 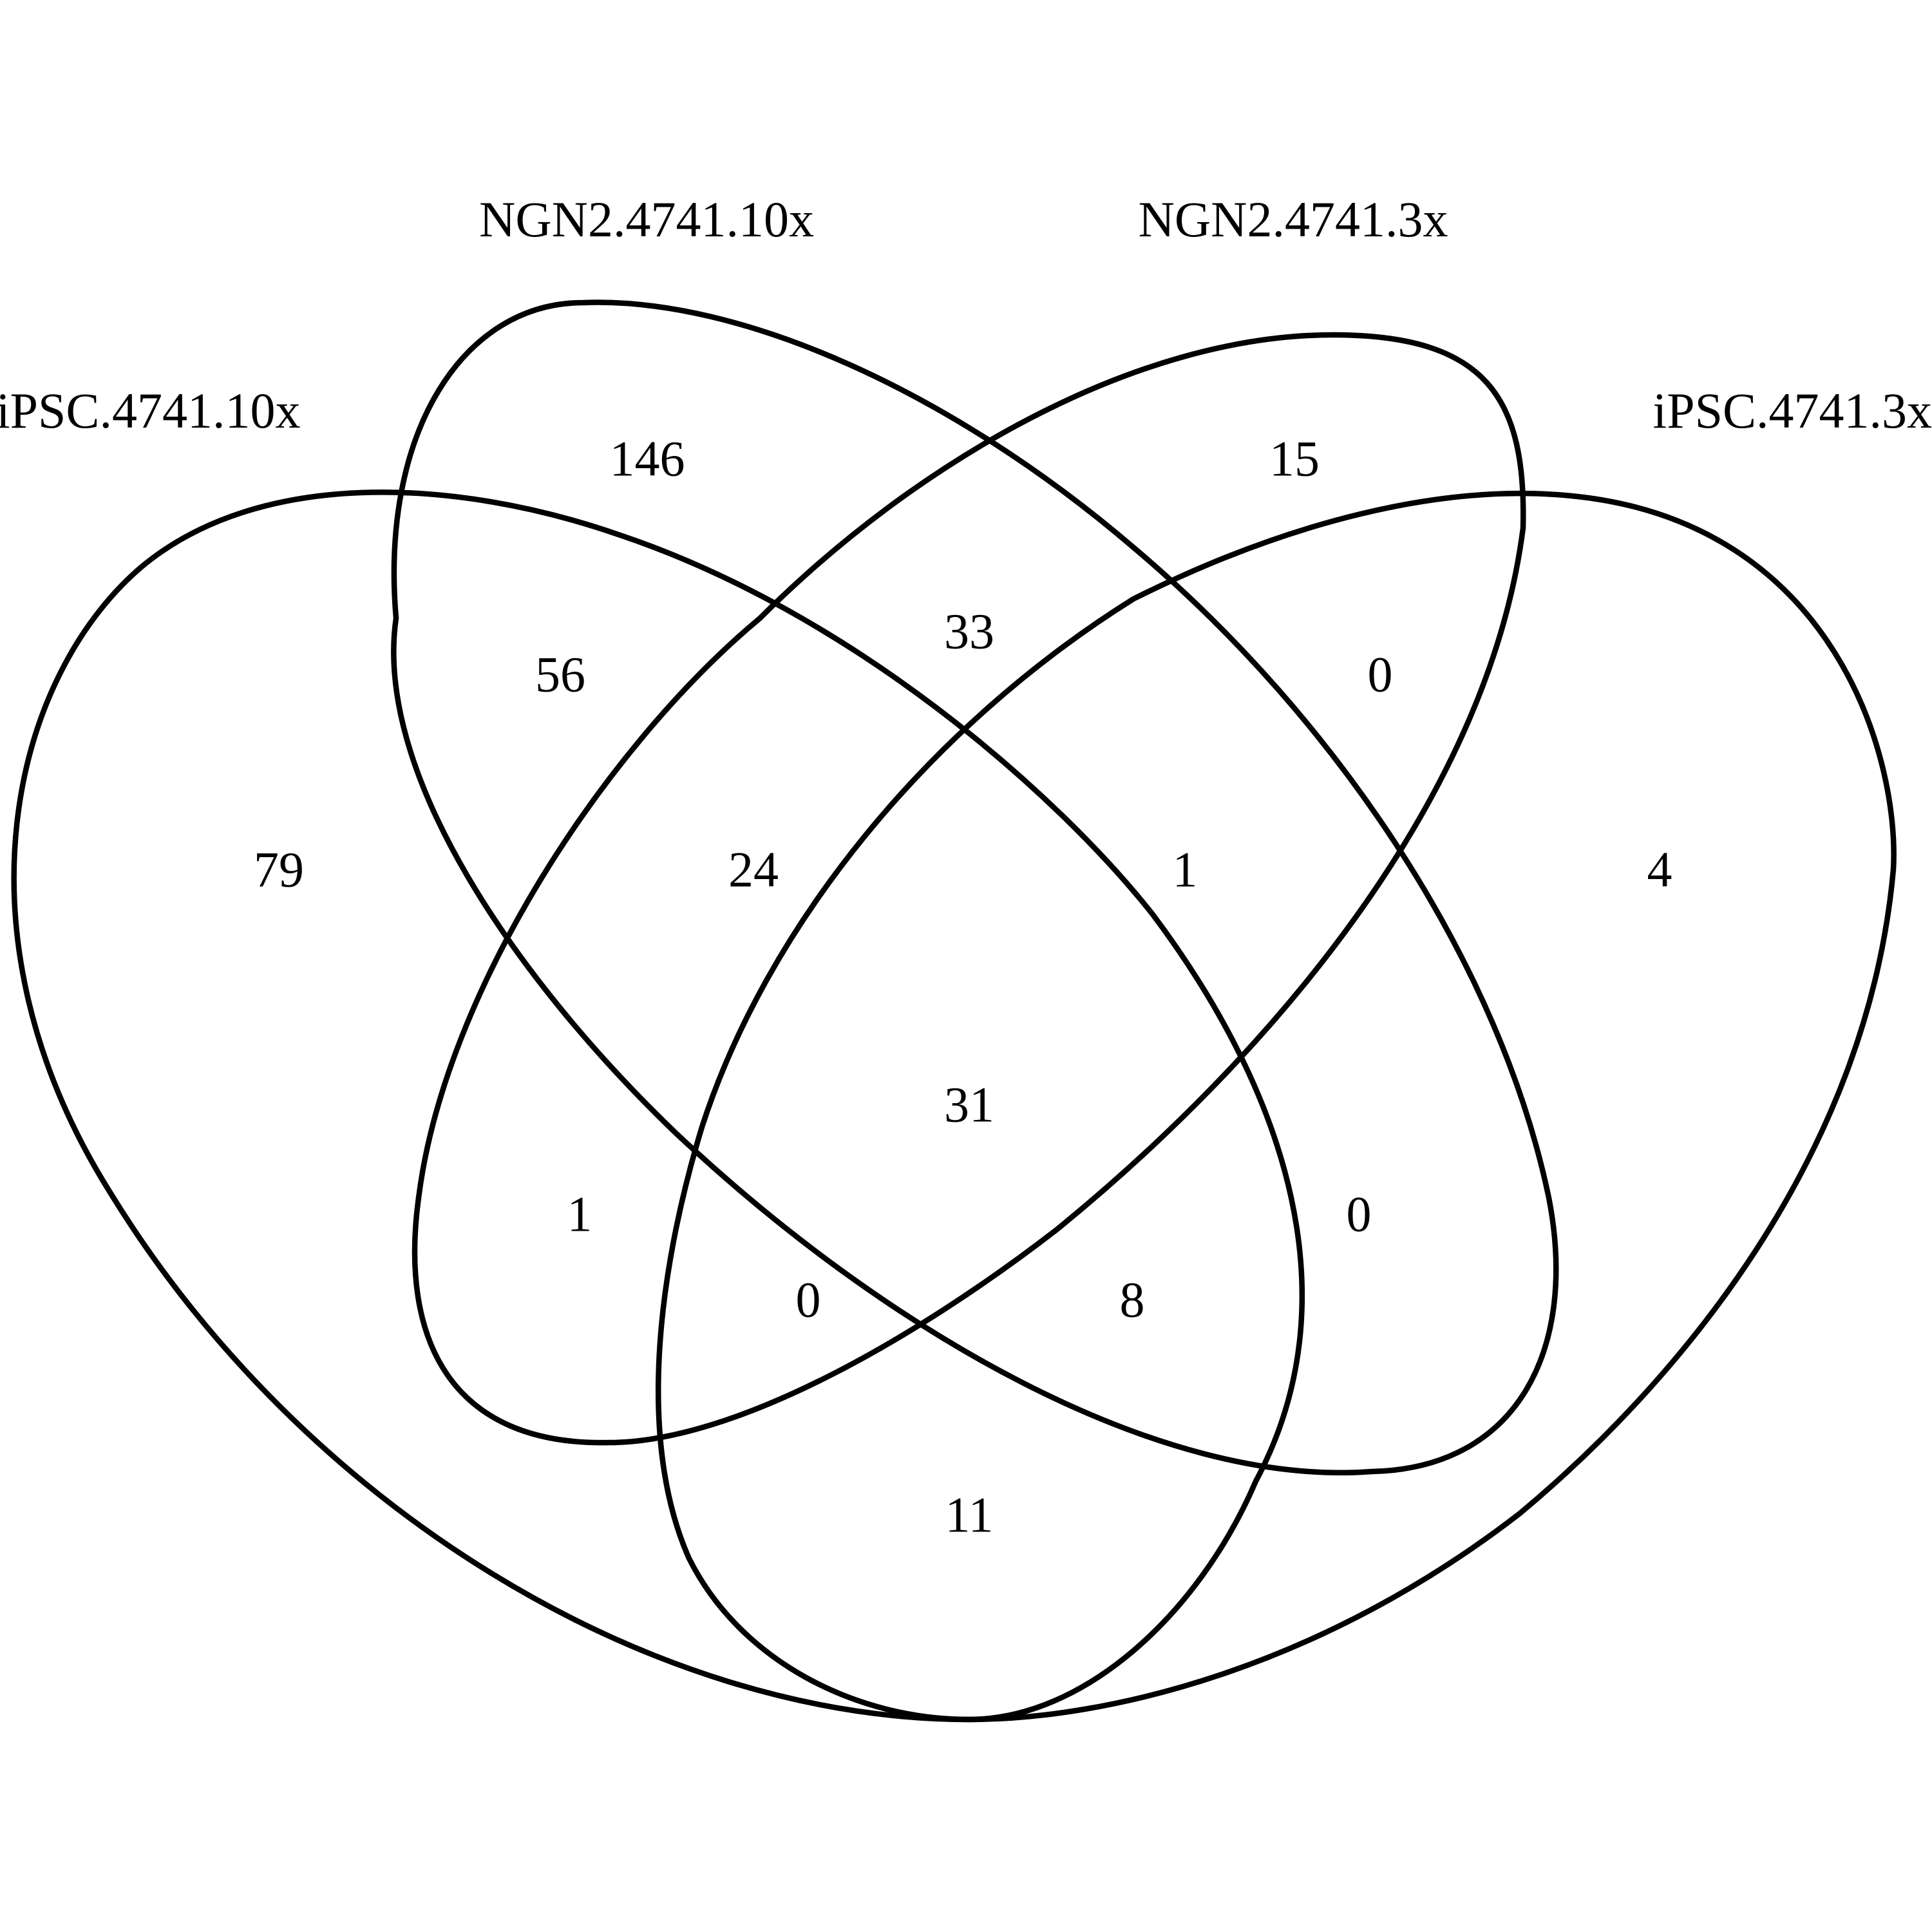 What do you see at coordinates (969, 1105) in the screenshot?
I see `count-all-four: 31` at bounding box center [969, 1105].